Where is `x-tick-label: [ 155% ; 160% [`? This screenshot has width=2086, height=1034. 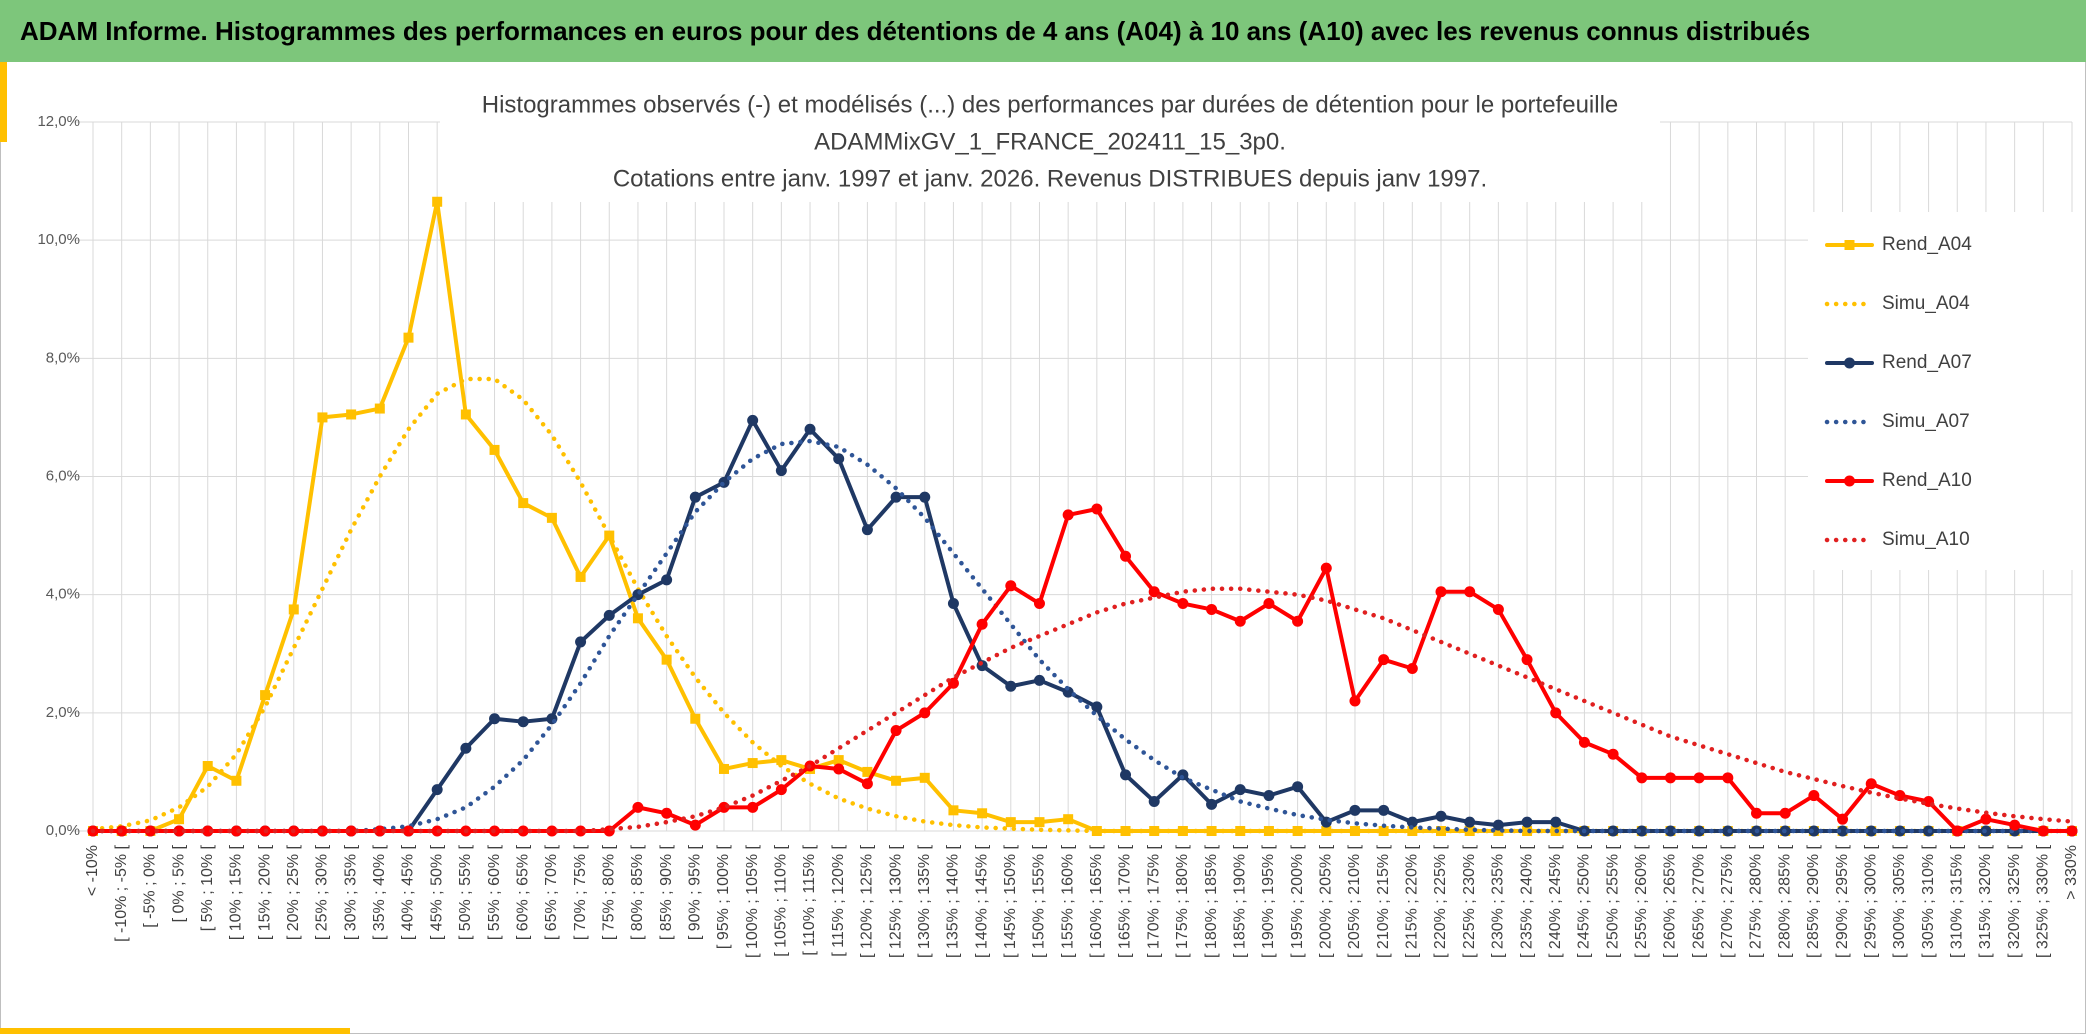 x-tick-label: [ 155% ; 160% [ is located at coordinates (1067, 901).